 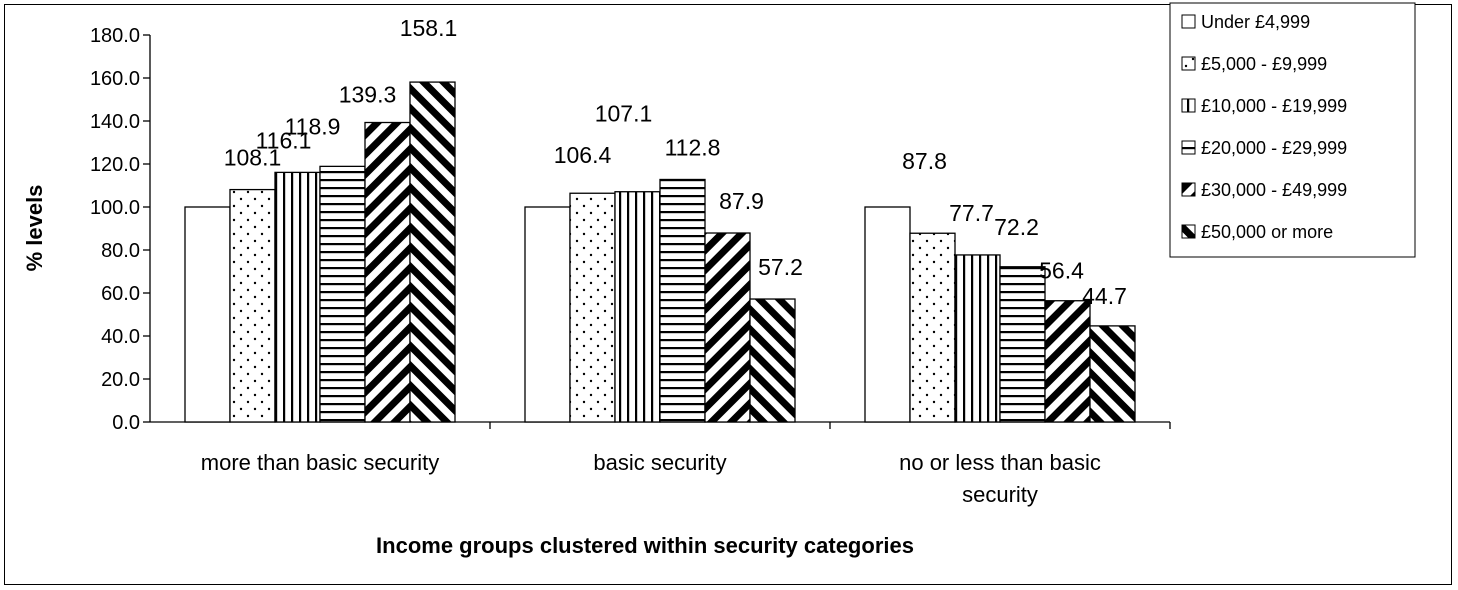 What do you see at coordinates (120, 380) in the screenshot?
I see `y-tick-label: 20.0` at bounding box center [120, 380].